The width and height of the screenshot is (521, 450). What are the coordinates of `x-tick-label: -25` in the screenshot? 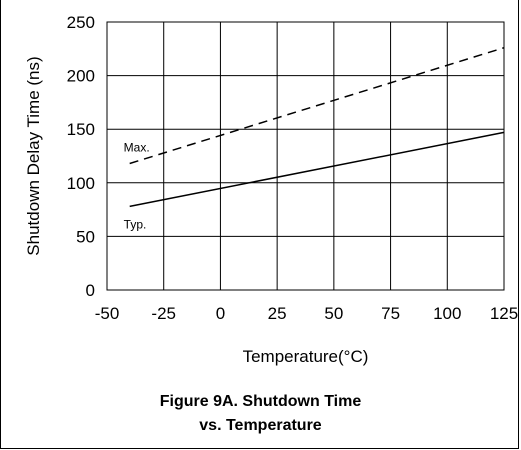 It's located at (163, 313).